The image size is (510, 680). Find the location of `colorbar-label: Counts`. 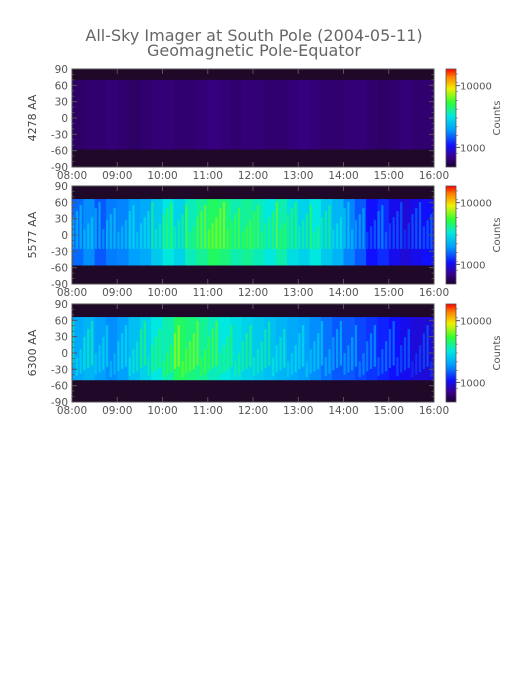

colorbar-label: Counts is located at coordinates (497, 118).